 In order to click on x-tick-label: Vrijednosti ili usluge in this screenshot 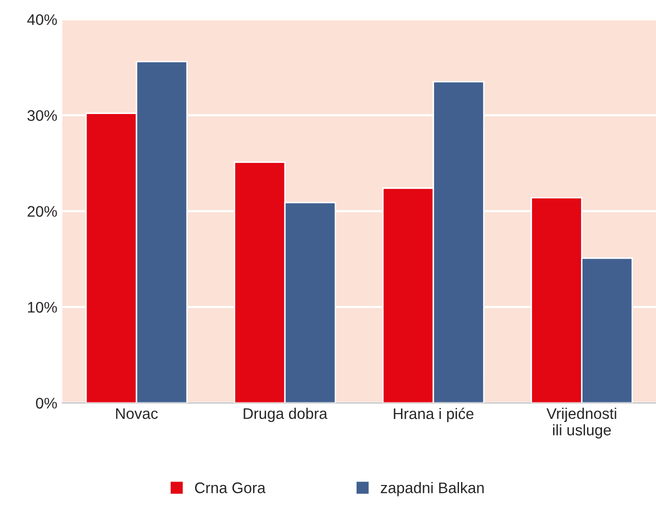, I will do `click(581, 423)`.